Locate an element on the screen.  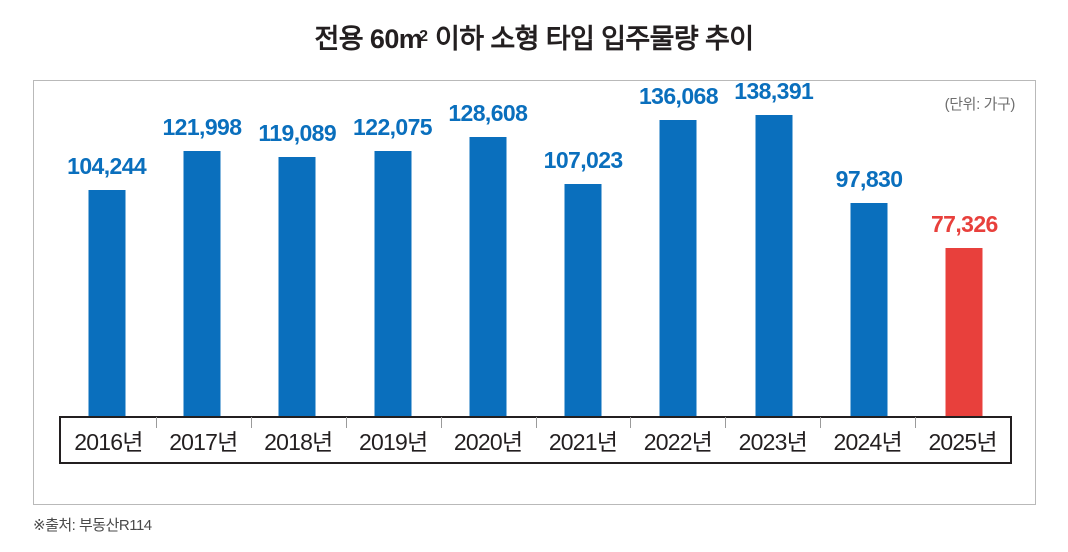
page-title: 전용 60m2 이하 소형 타입 입주물량 추이 is located at coordinates (534, 36).